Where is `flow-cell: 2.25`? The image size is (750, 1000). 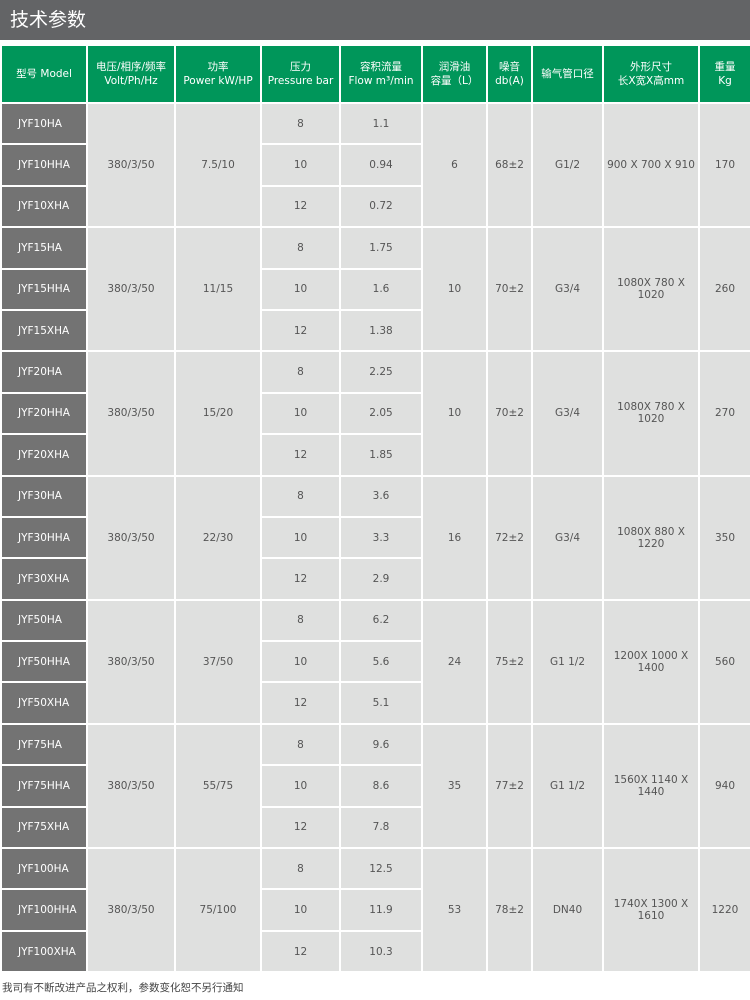 flow-cell: 2.25 is located at coordinates (381, 372).